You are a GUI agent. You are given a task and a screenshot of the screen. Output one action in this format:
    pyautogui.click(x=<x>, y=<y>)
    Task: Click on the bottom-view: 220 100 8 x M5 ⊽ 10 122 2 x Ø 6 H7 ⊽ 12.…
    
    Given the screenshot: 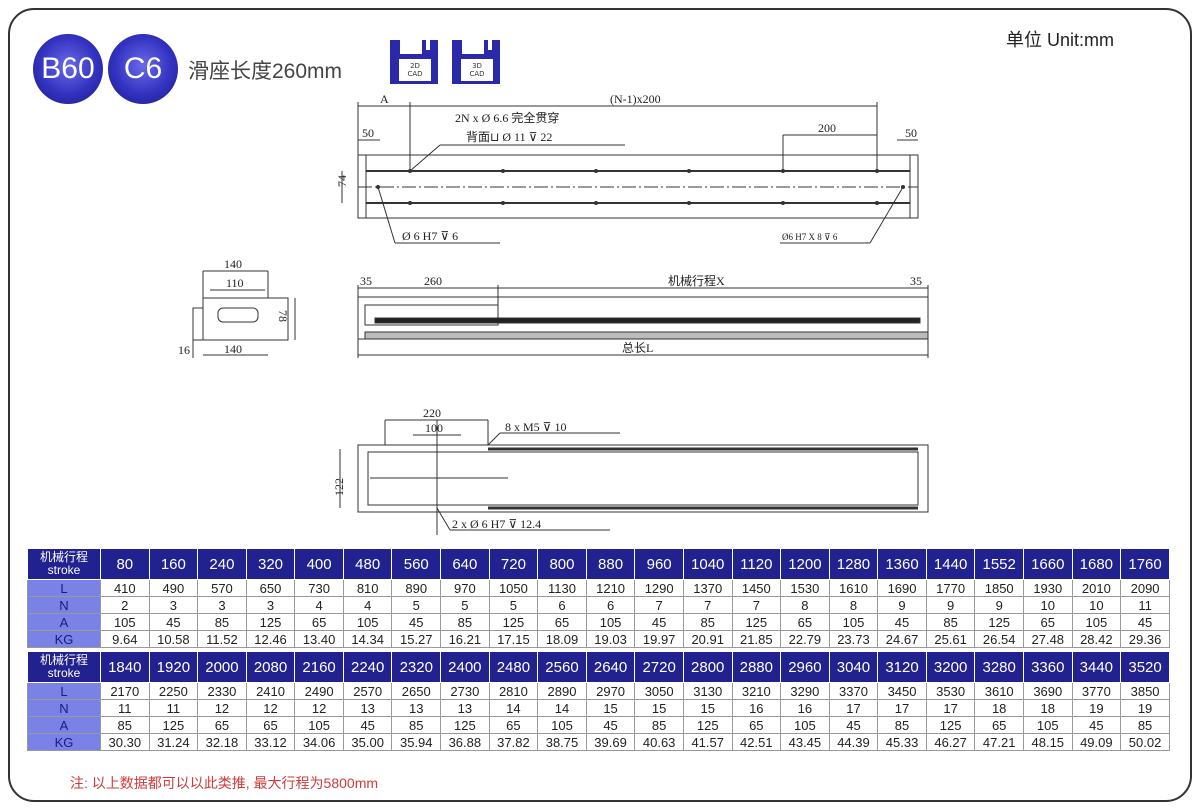 What is the action you would take?
    pyautogui.click(x=630, y=470)
    